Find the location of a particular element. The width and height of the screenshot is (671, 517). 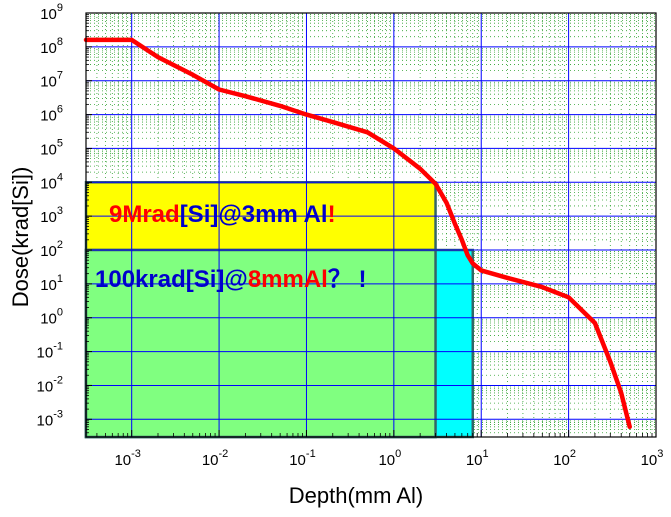

annotation-part: 8mmAl is located at coordinates (288, 279).